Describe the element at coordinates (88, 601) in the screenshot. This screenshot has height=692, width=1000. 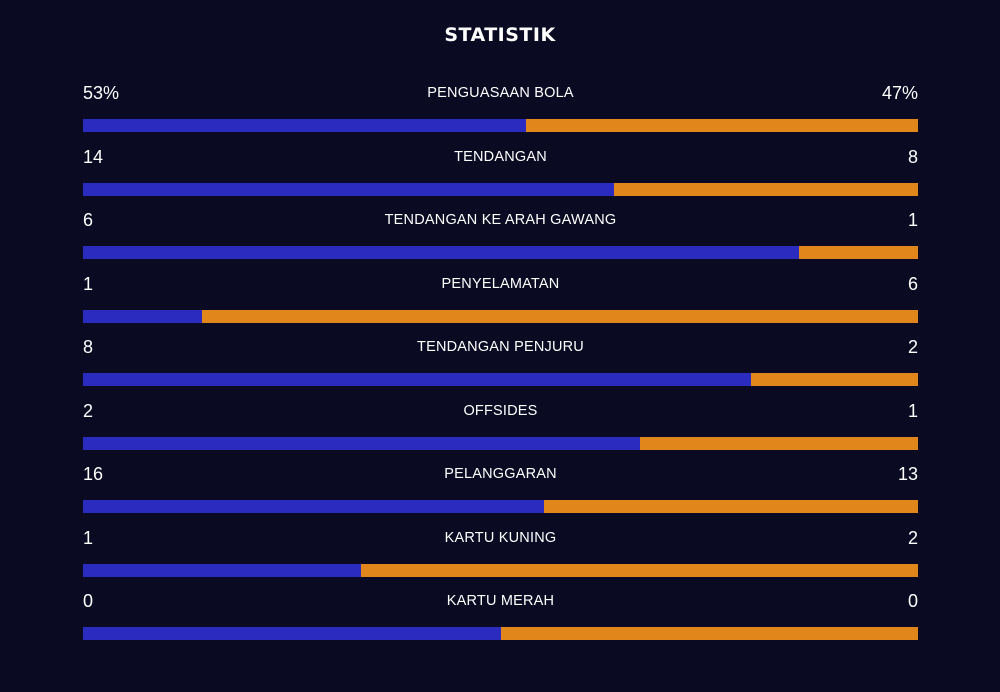
I see `home-value: 0` at that location.